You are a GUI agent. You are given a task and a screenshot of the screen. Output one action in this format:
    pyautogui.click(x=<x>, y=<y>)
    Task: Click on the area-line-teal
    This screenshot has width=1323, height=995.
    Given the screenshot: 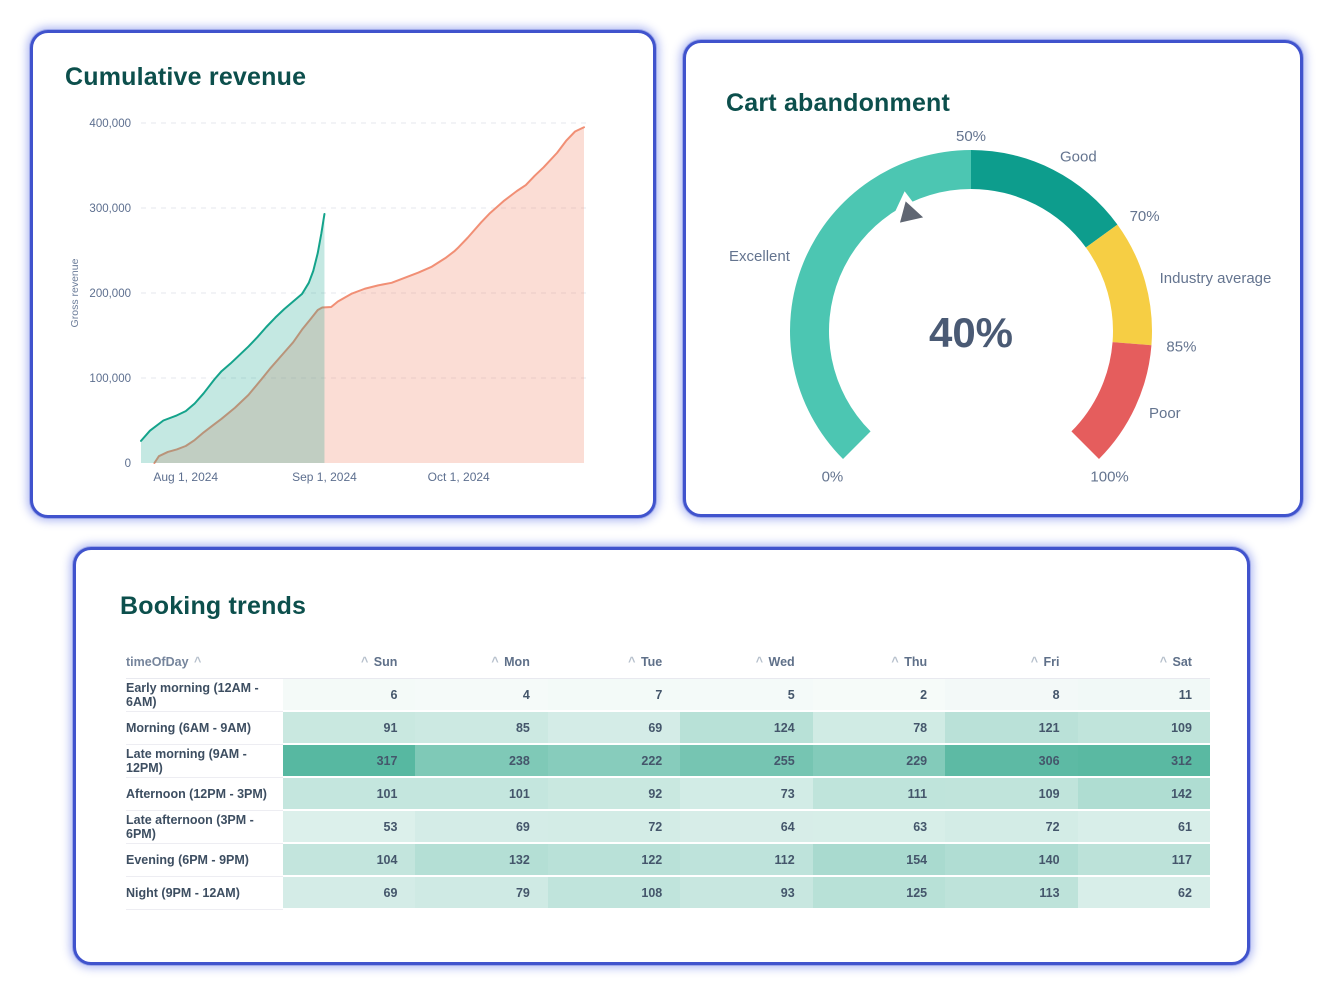 What is the action you would take?
    pyautogui.click(x=233, y=327)
    